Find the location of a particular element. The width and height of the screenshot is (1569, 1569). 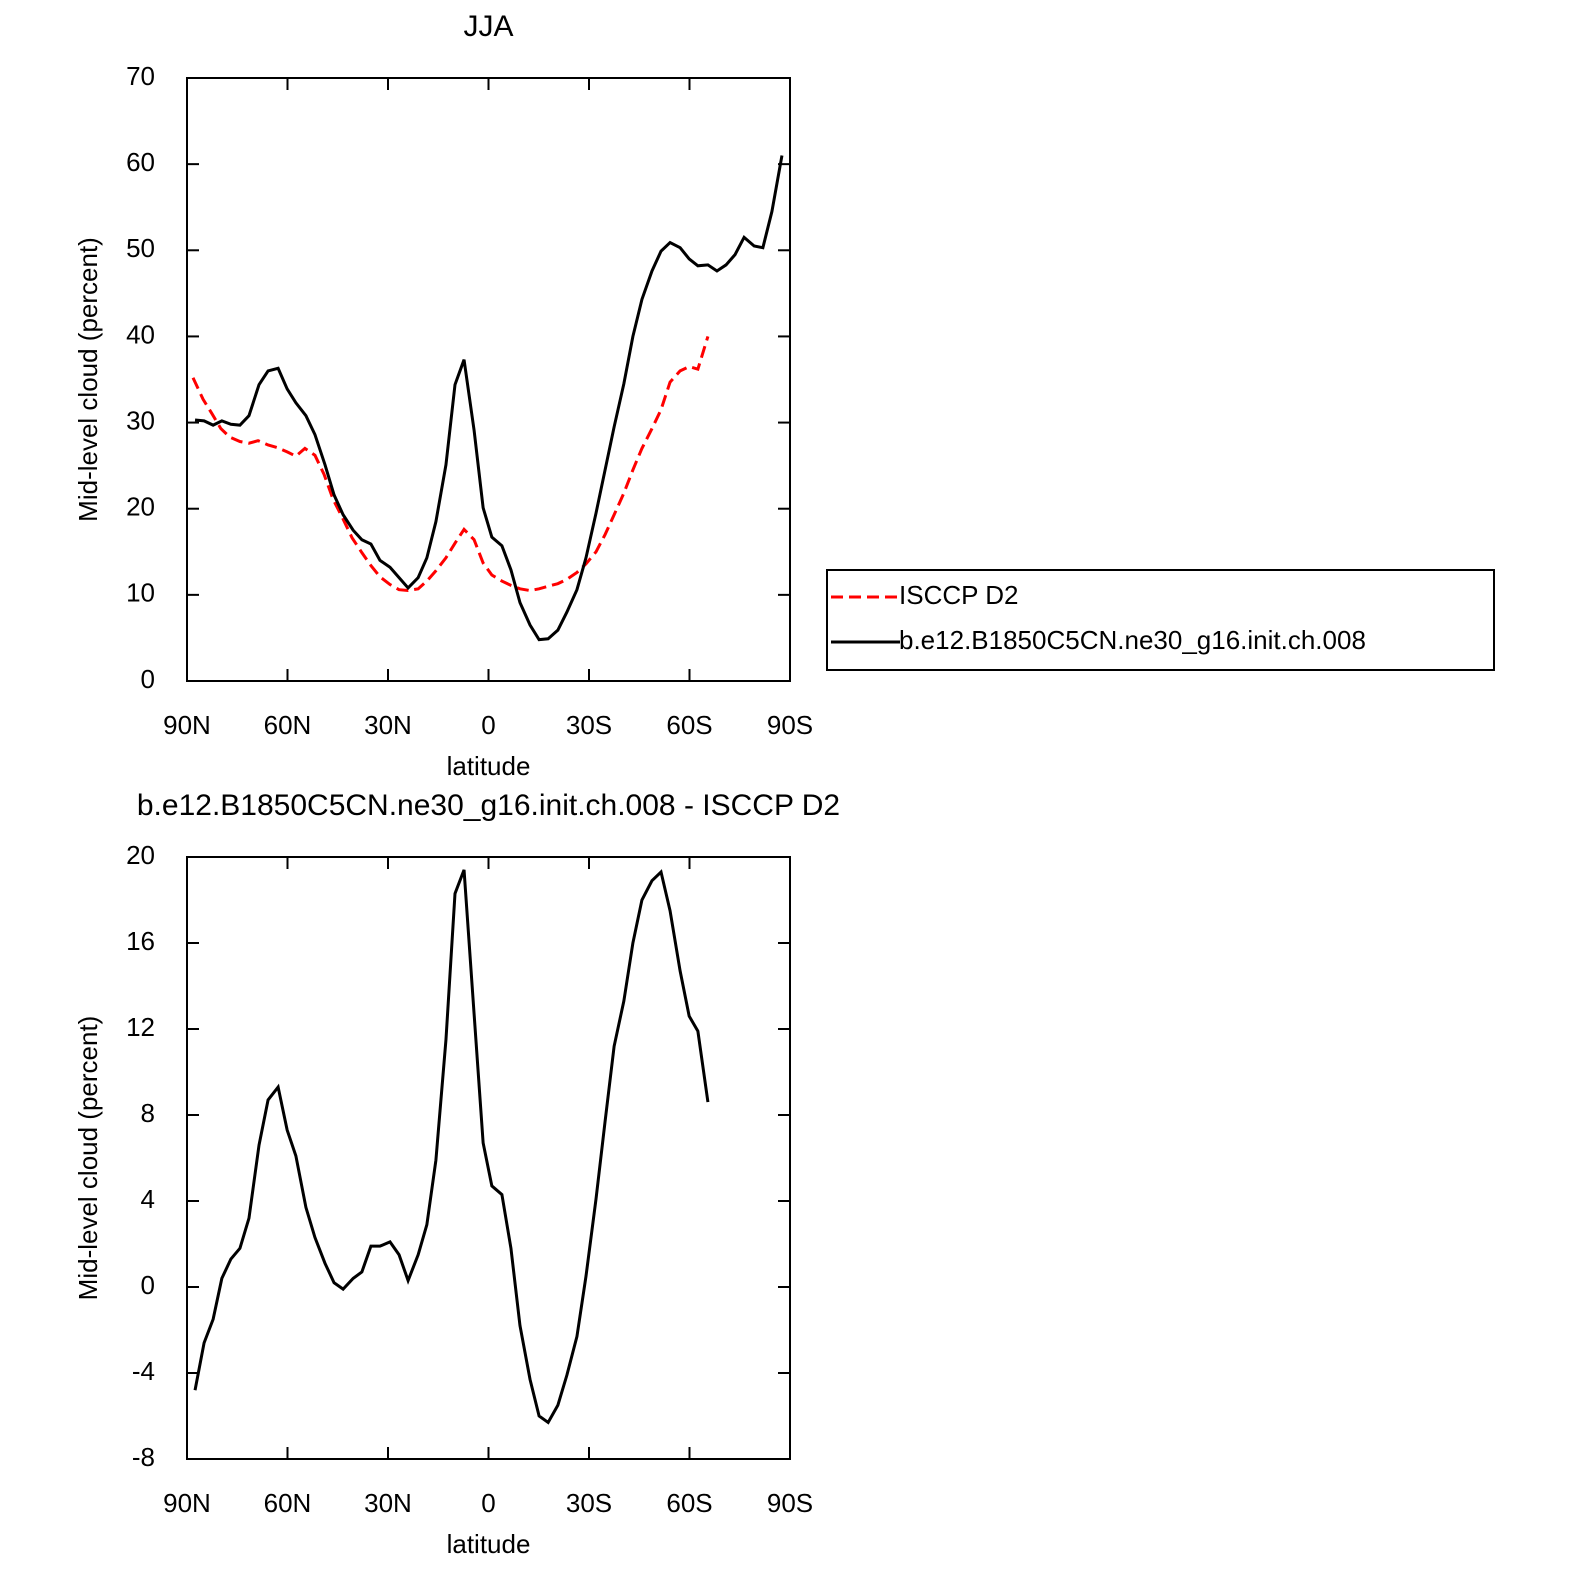

y-tick-label: 40 is located at coordinates (140, 334).